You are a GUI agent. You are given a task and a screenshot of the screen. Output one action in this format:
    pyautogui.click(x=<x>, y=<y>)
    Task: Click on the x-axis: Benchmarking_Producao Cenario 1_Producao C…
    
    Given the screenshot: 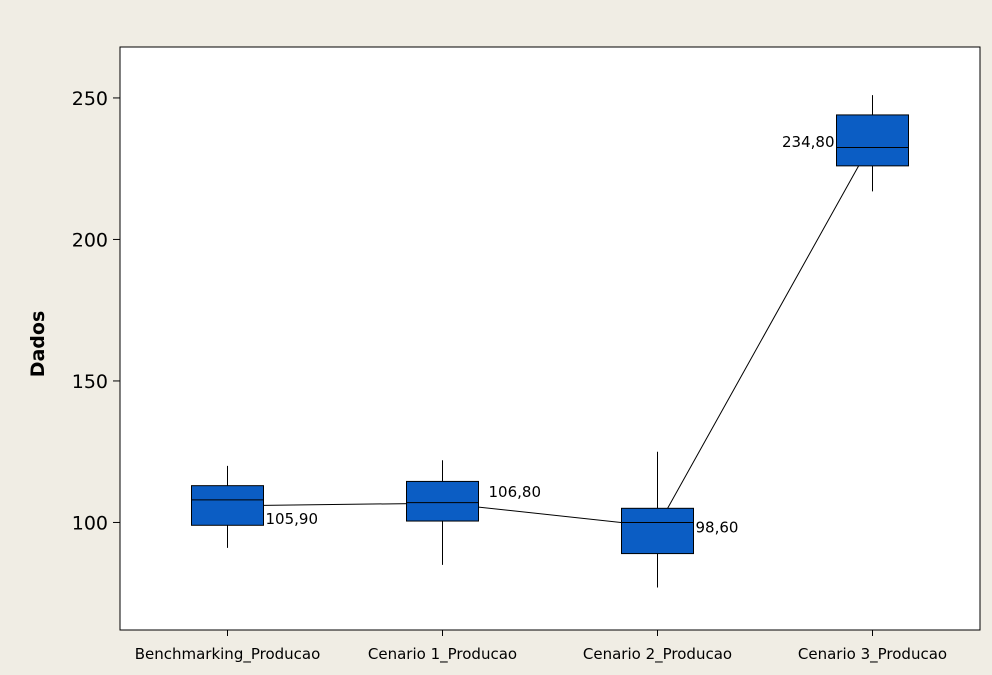 What is the action you would take?
    pyautogui.click(x=541, y=647)
    